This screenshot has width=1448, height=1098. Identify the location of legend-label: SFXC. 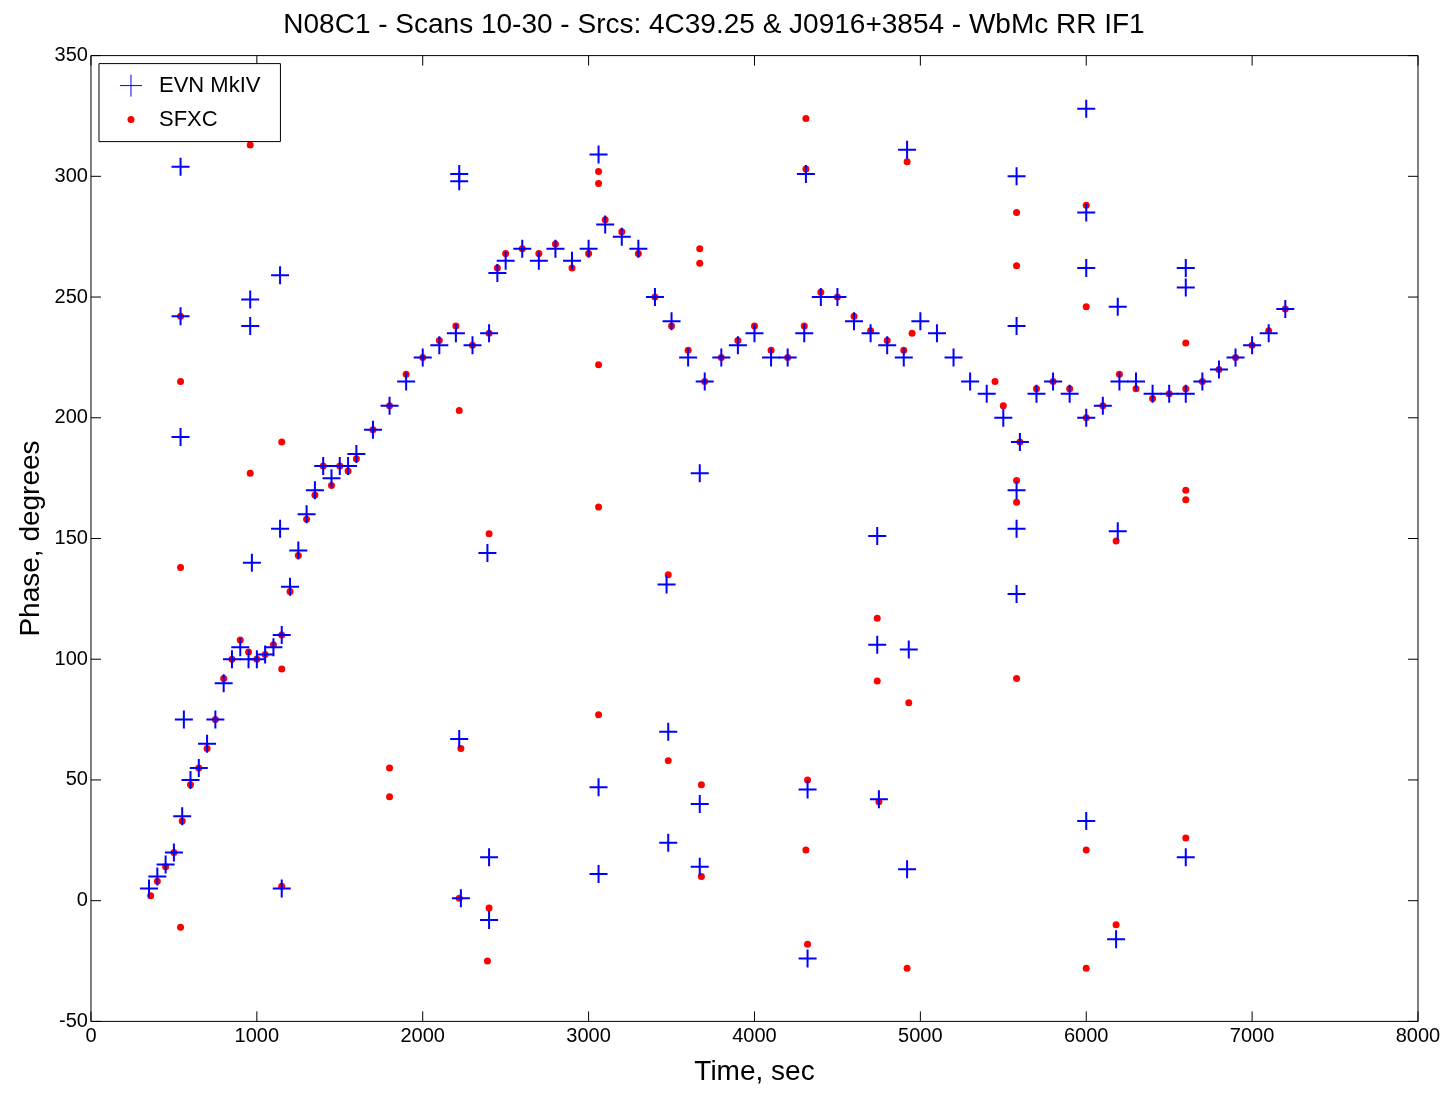
(188, 118).